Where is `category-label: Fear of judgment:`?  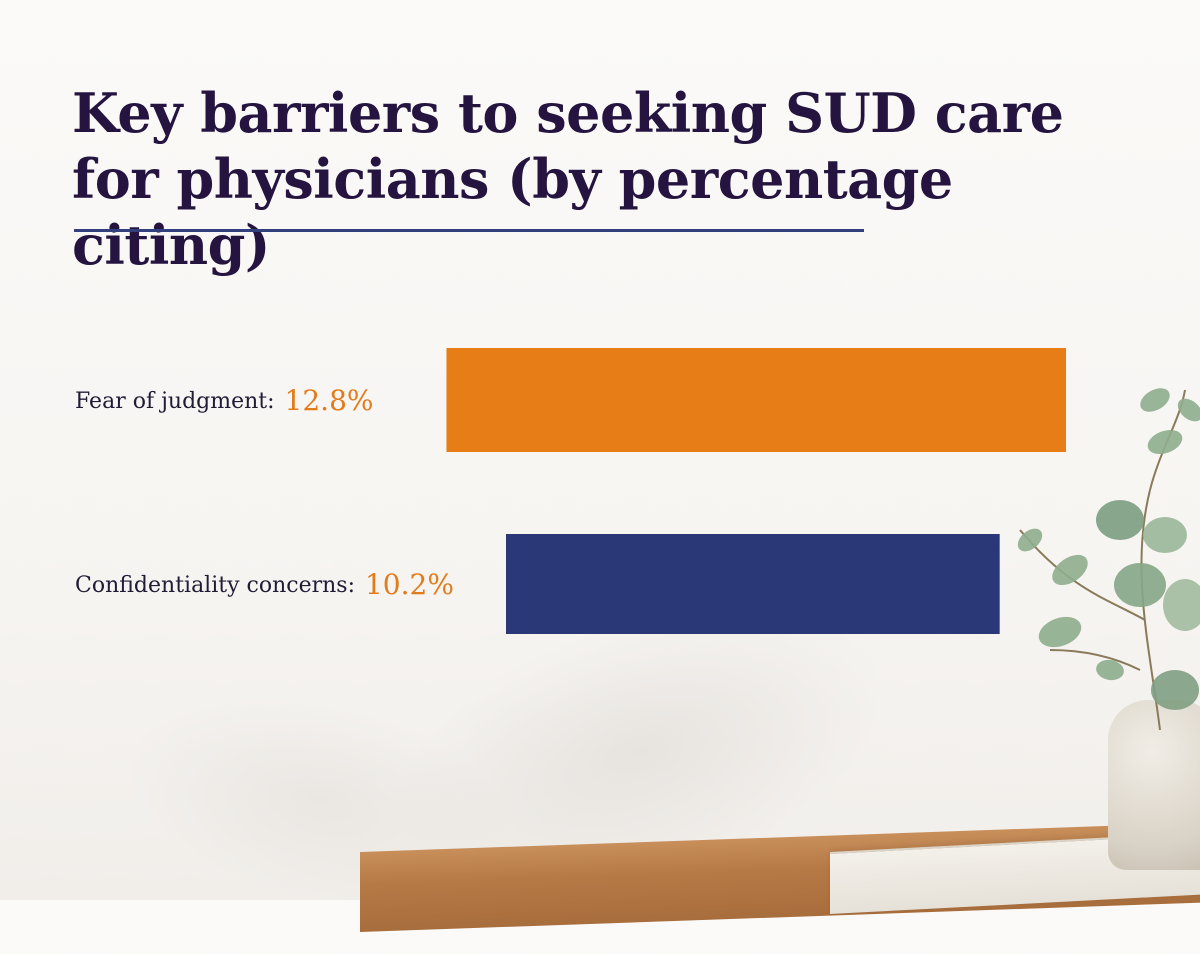
category-label: Fear of judgment: is located at coordinates (175, 401).